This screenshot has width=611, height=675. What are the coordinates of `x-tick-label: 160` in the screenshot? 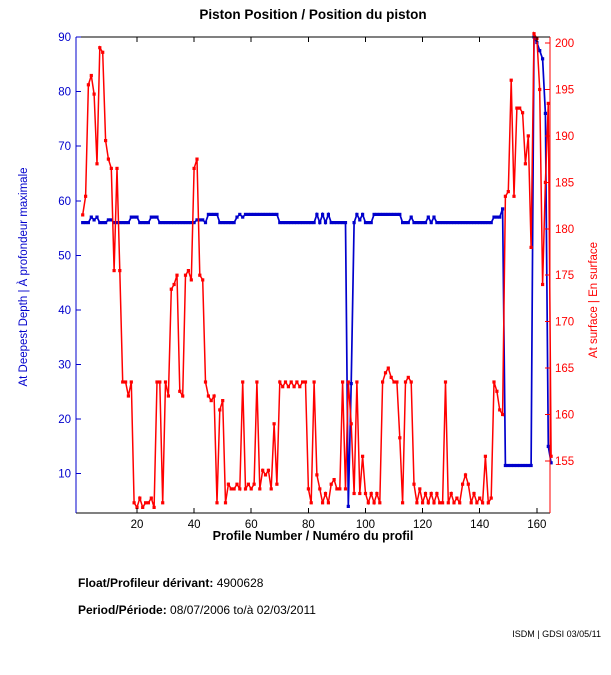 It's located at (536, 525).